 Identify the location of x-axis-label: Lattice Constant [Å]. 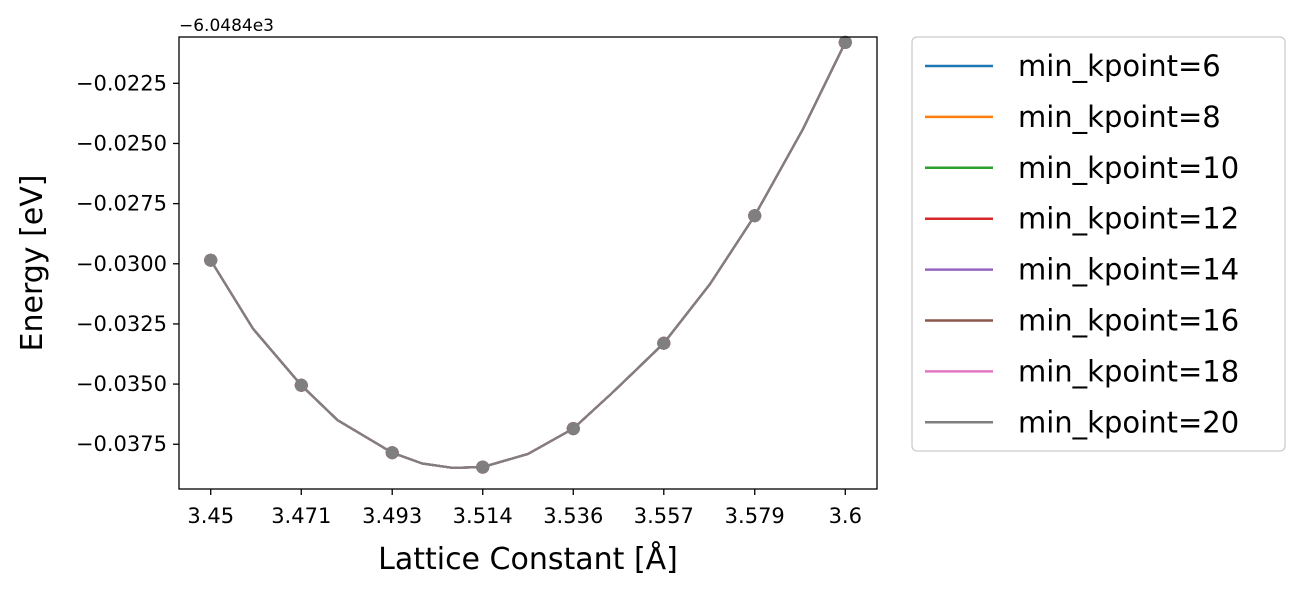
(528, 559).